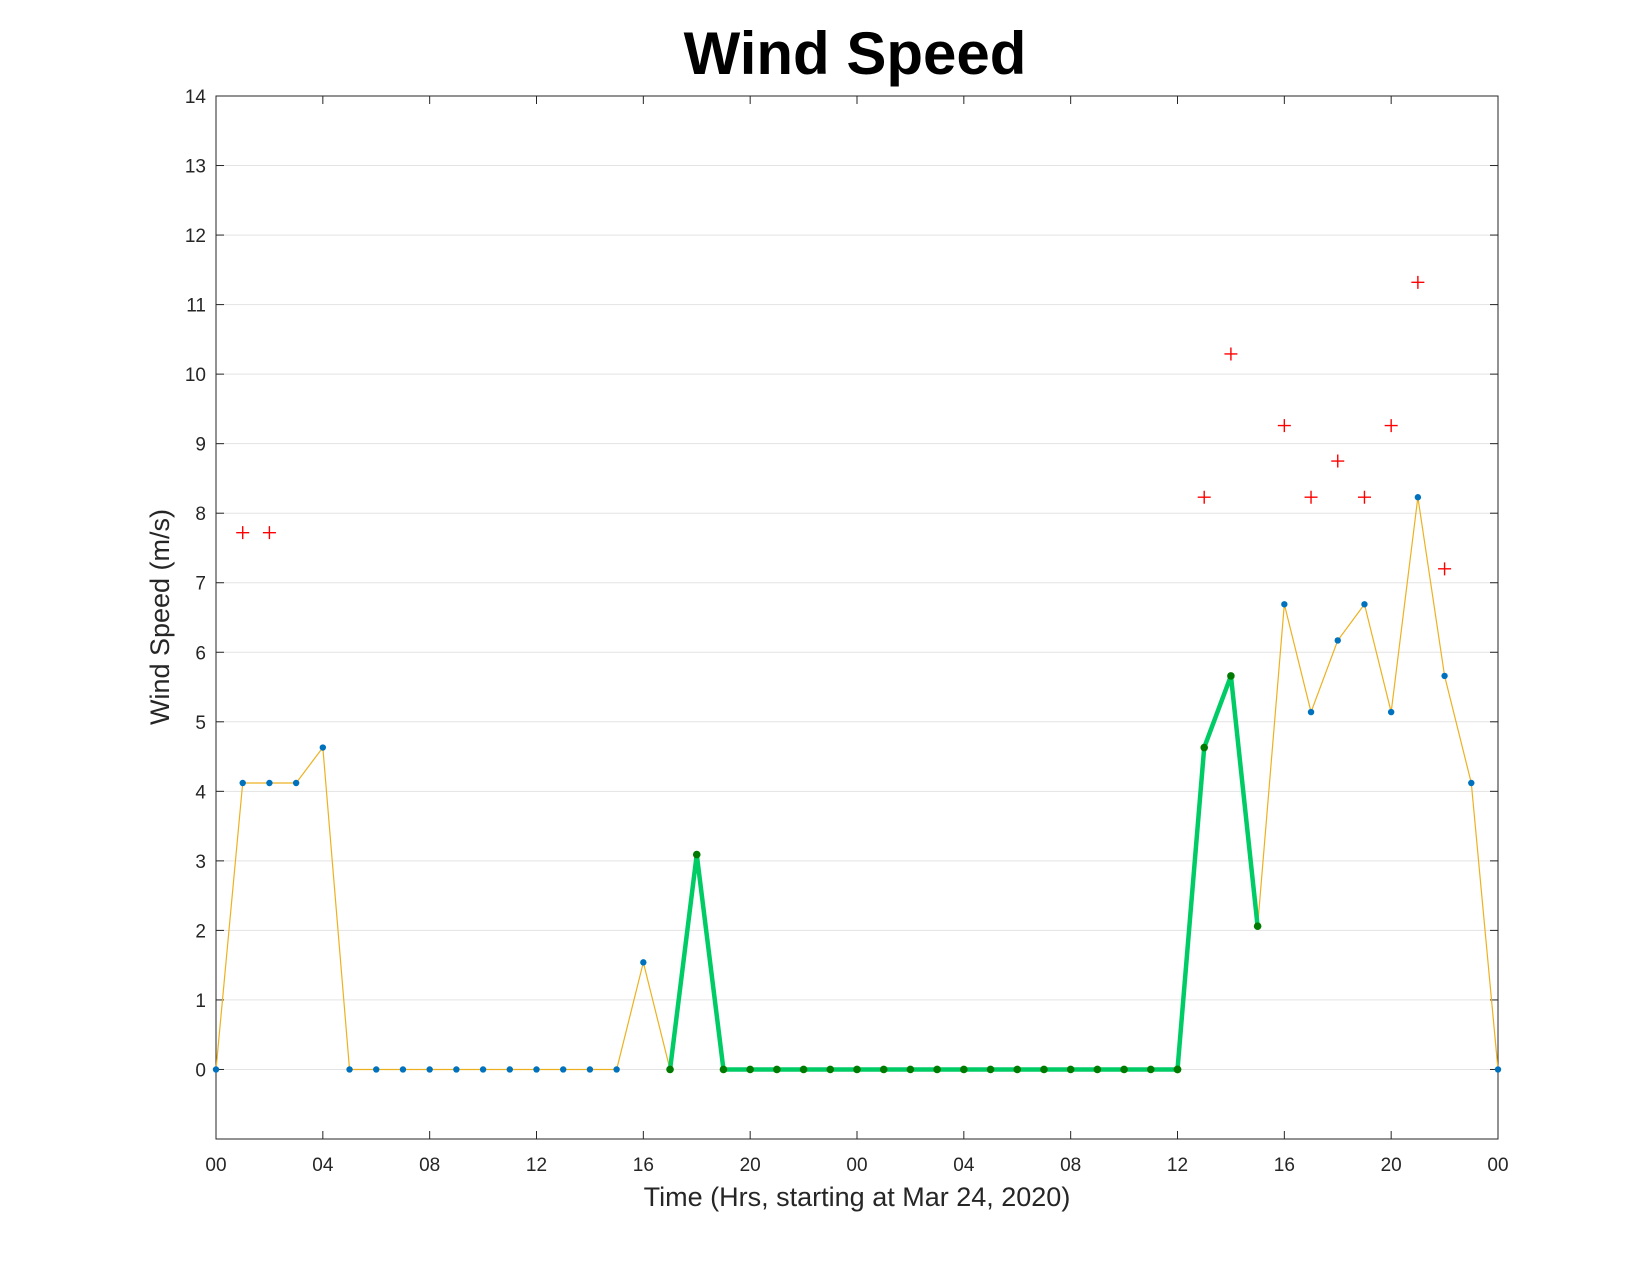 The image size is (1650, 1275). I want to click on y-tick-label: 8, so click(200, 514).